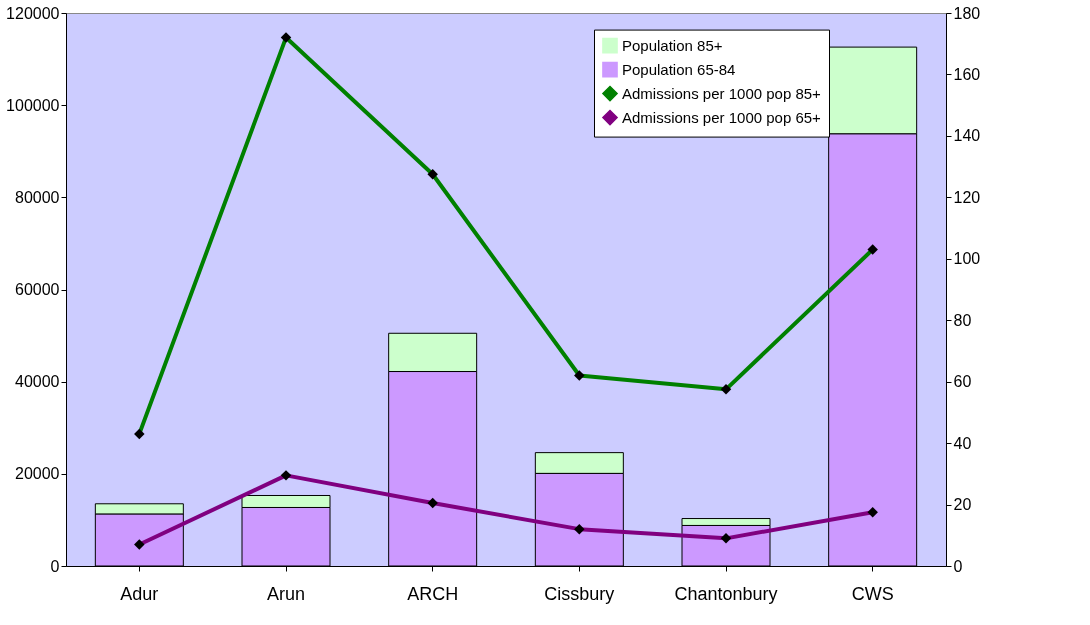 The width and height of the screenshot is (1090, 625). Describe the element at coordinates (967, 74) in the screenshot. I see `y2-tick-label: 160` at that location.